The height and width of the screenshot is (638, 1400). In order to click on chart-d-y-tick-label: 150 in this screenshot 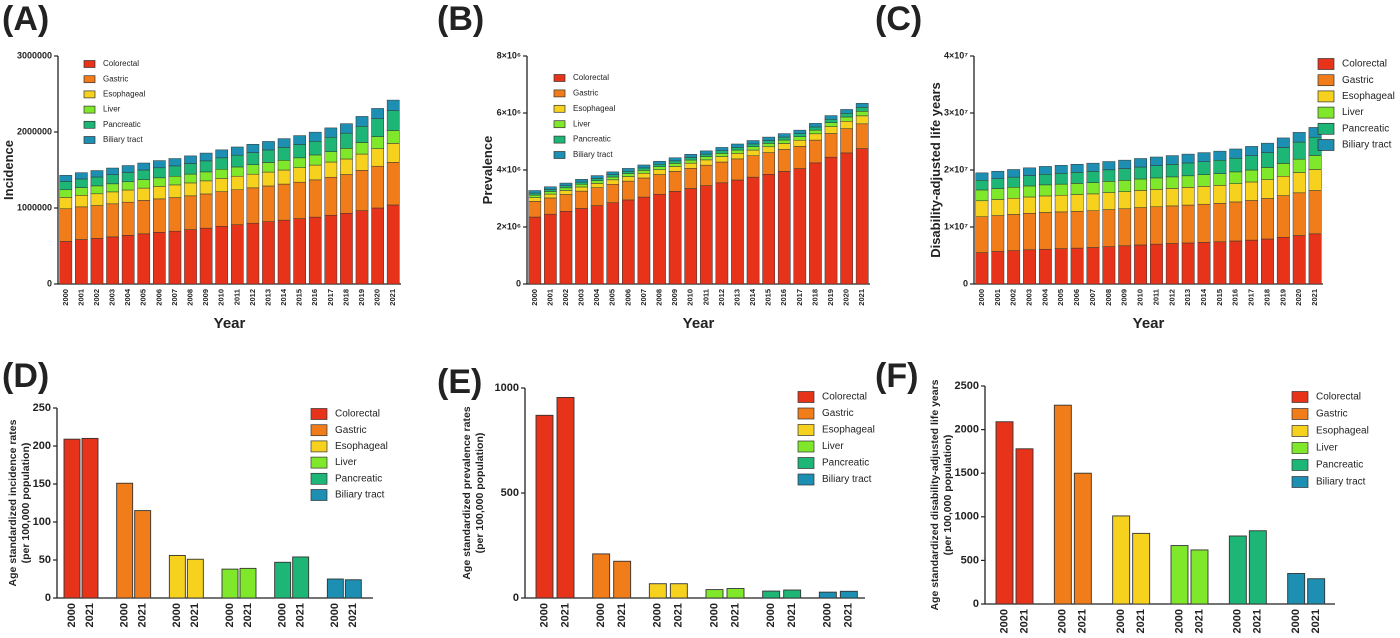, I will do `click(42, 484)`.